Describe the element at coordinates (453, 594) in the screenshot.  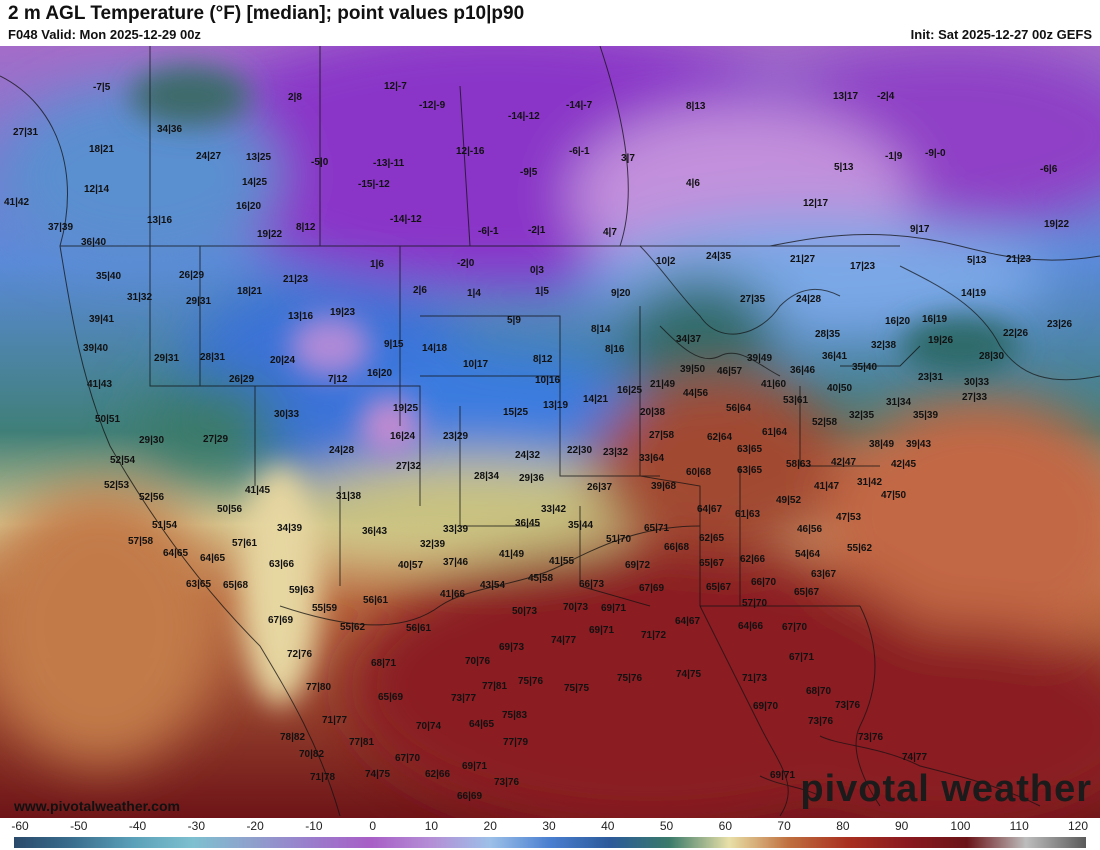
I see `point-value: 41|66` at that location.